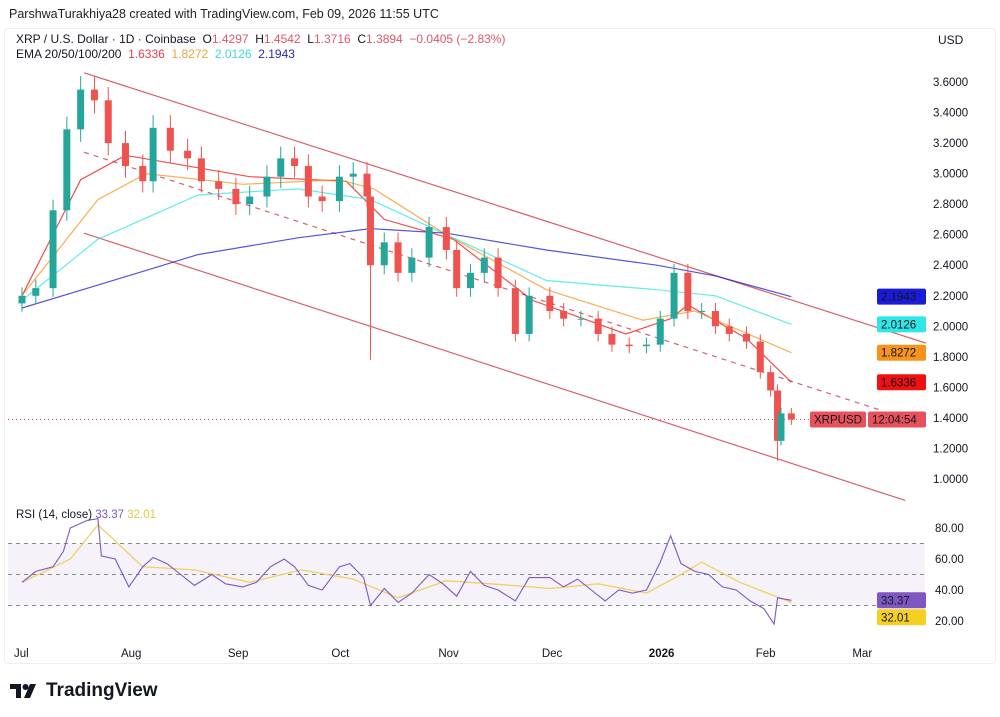  What do you see at coordinates (142, 515) in the screenshot?
I see `rsi-ma-value: 32.01` at bounding box center [142, 515].